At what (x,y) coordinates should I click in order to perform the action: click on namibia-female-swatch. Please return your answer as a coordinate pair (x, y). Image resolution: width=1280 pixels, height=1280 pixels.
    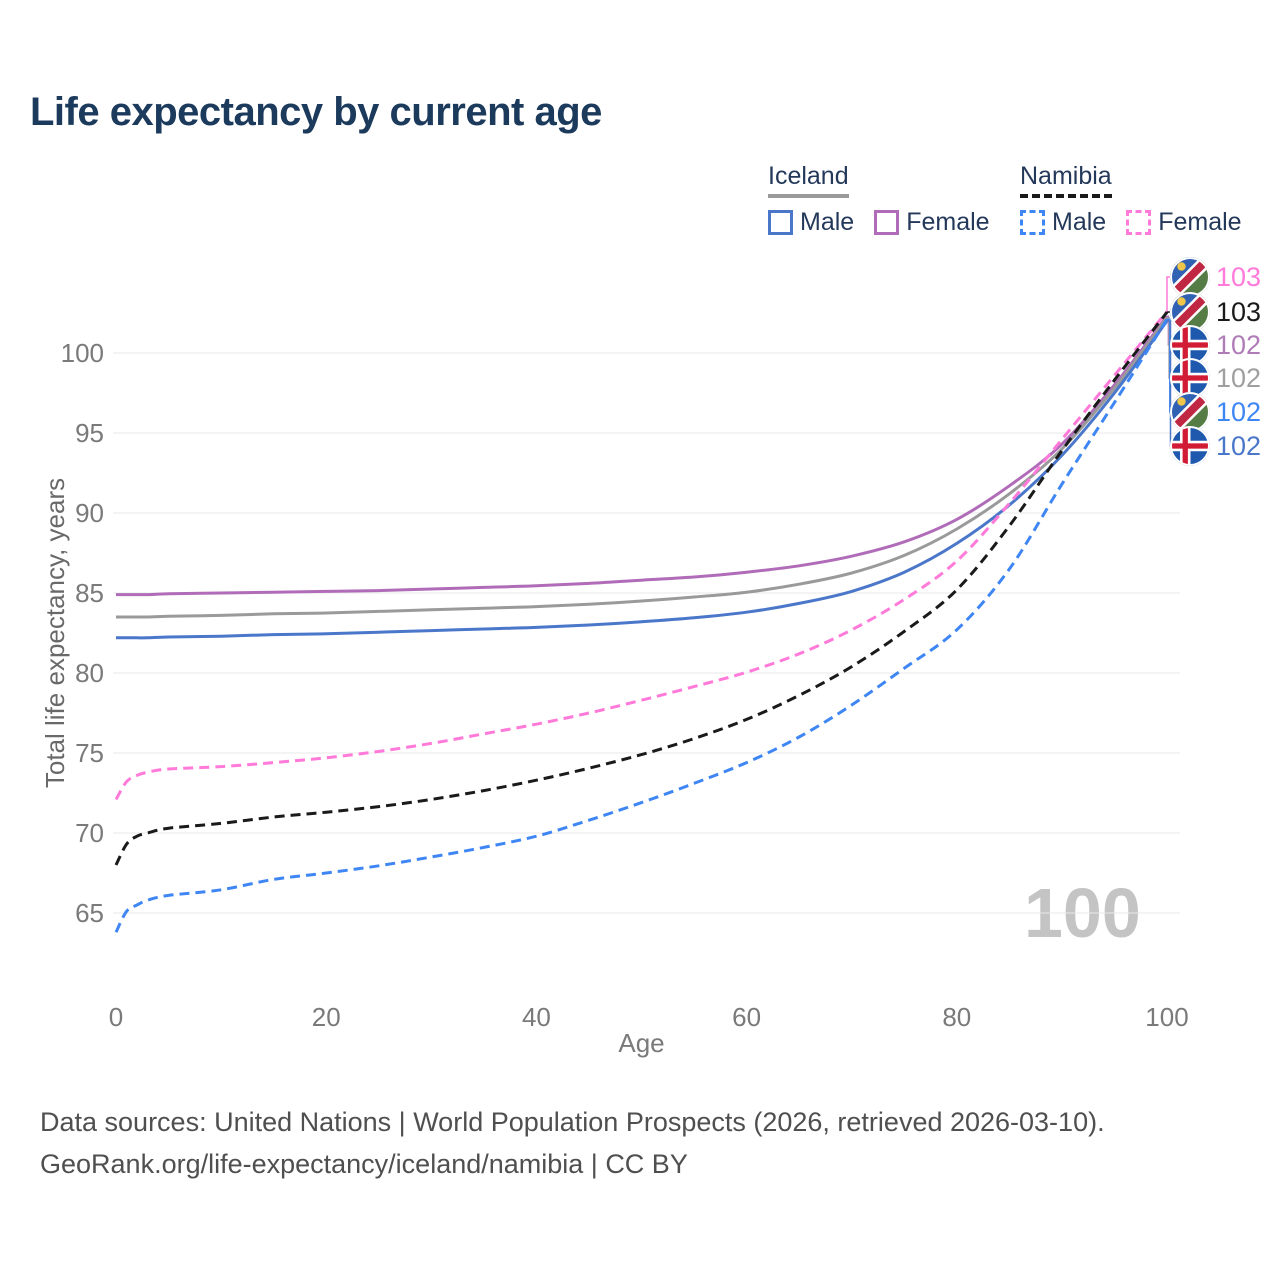
    Looking at the image, I should click on (1139, 222).